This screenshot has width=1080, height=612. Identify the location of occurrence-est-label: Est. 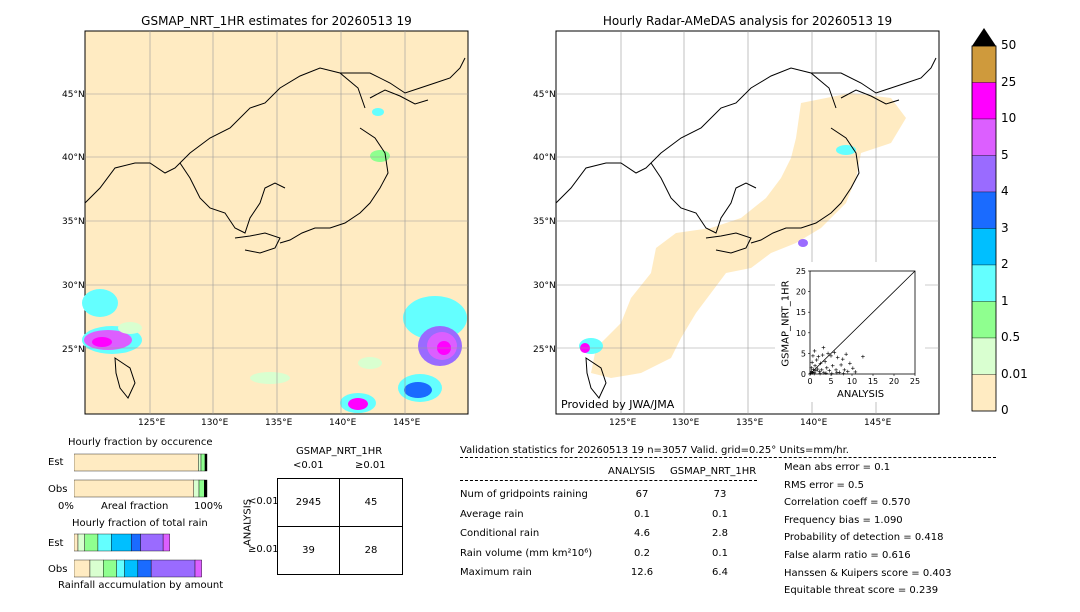
(56, 462).